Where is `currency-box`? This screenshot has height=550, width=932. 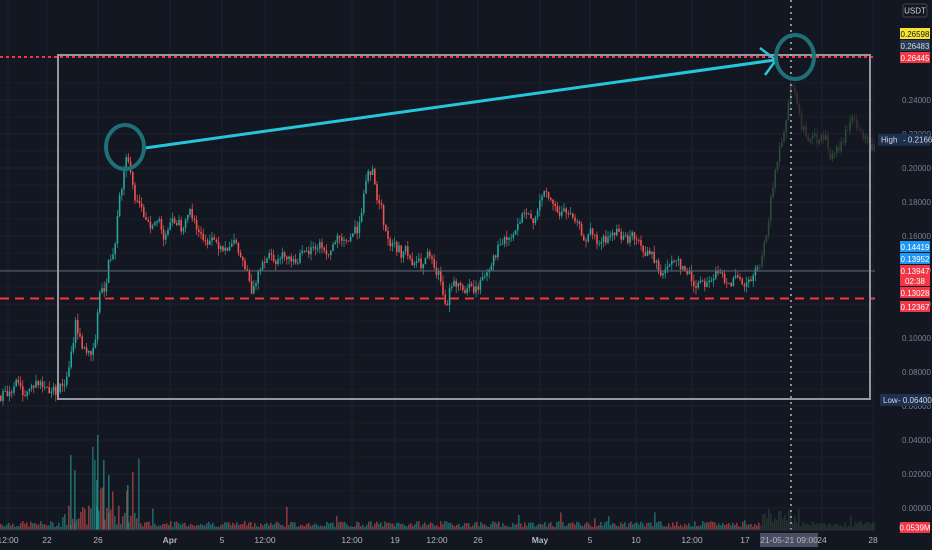
currency-box is located at coordinates (915, 10).